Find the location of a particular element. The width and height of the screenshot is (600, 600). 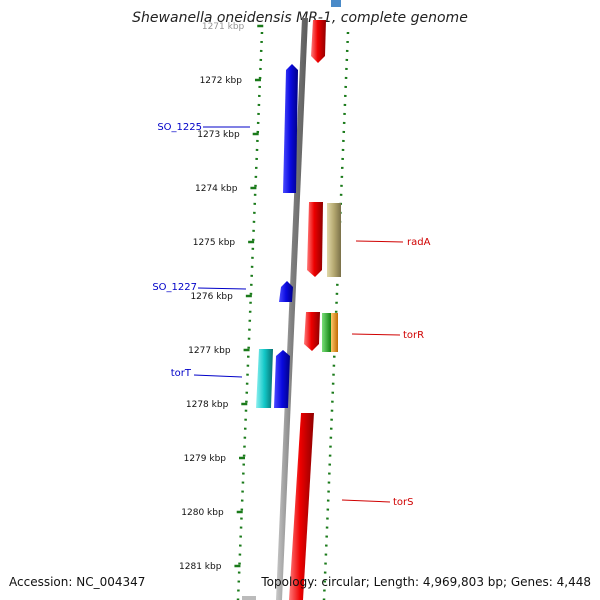

gene-torr-green is located at coordinates (326, 332).